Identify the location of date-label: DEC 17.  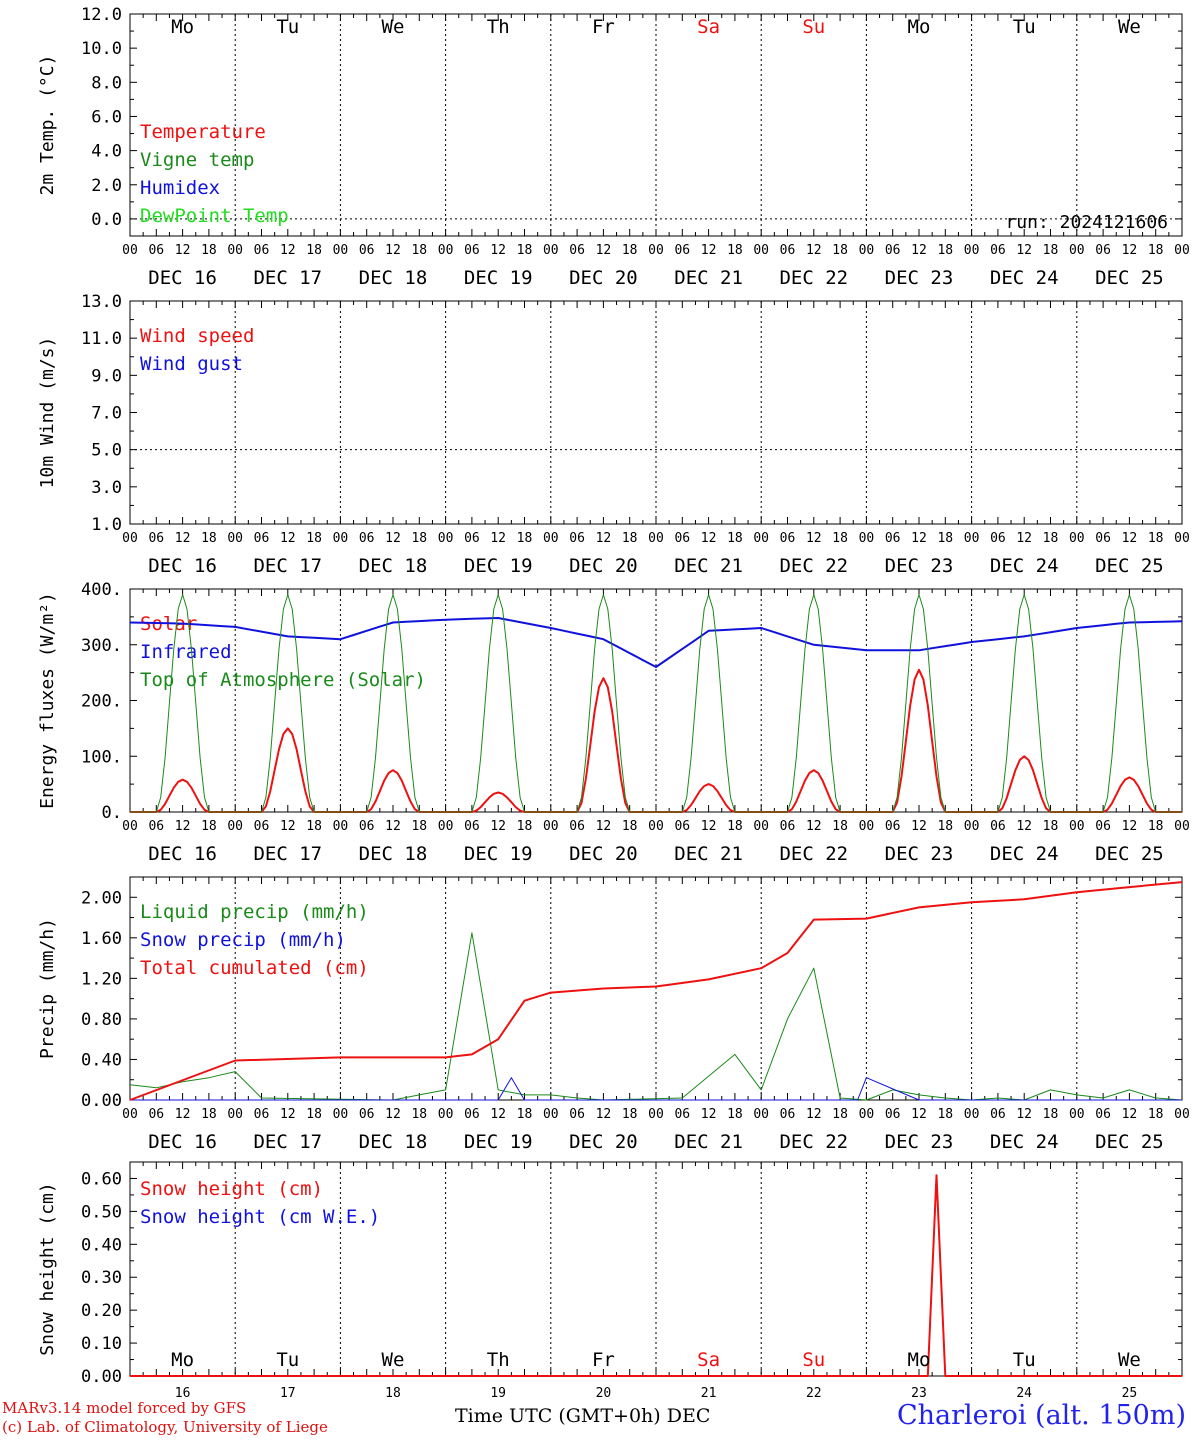
(287, 1142).